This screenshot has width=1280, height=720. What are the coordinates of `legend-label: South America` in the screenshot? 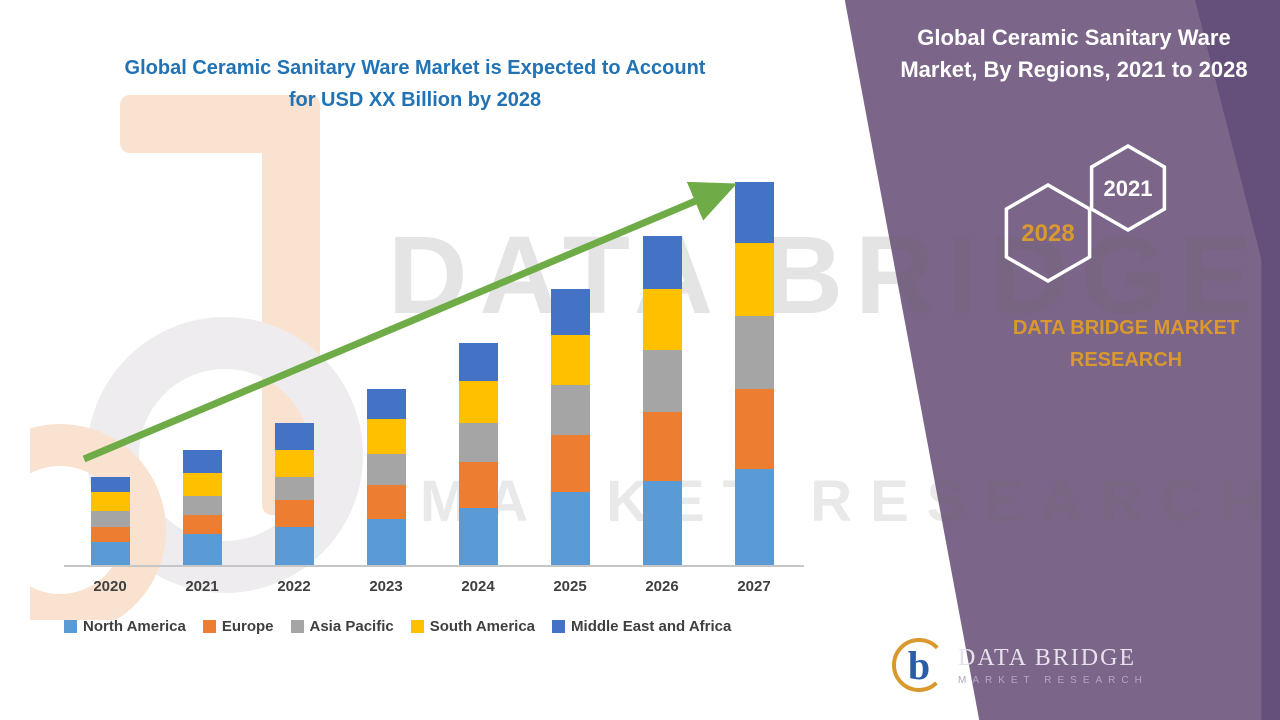 It's located at (482, 626).